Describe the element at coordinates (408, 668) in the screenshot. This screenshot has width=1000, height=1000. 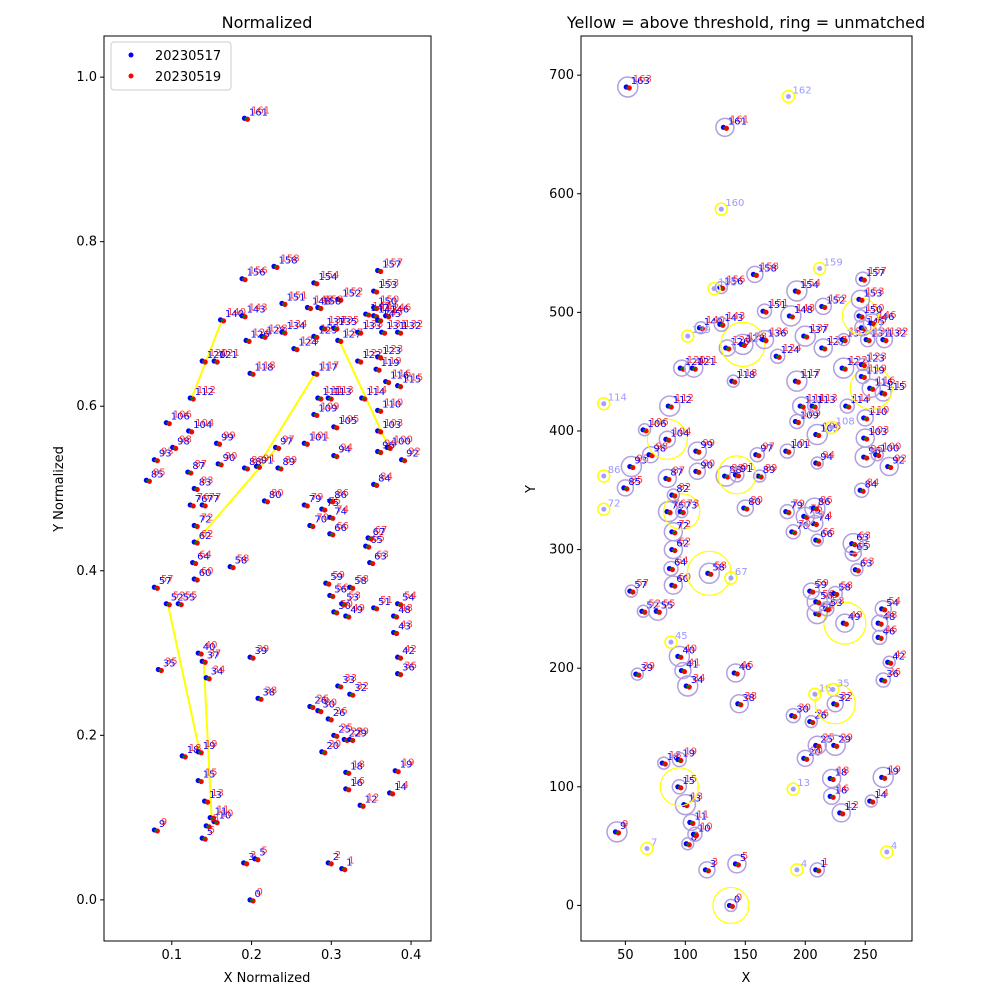
I see `point-label-blue: 36` at that location.